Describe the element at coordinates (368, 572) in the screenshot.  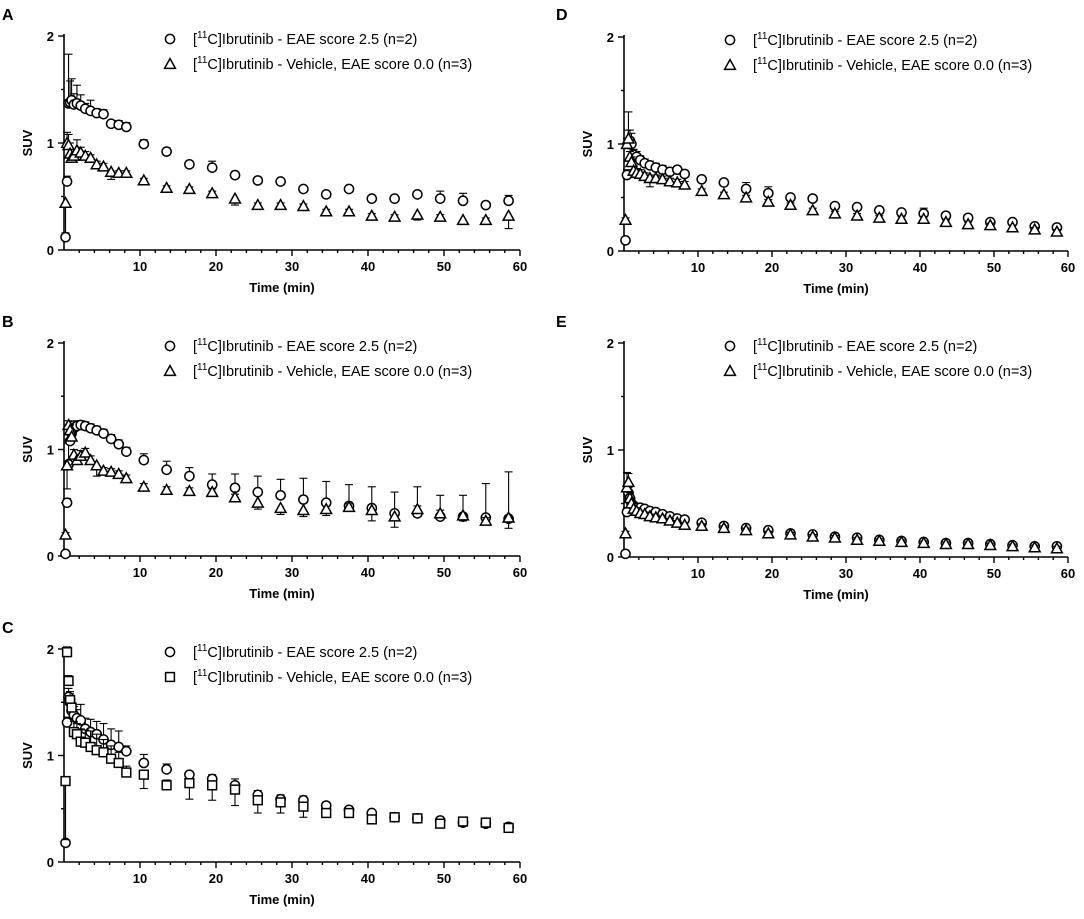
I see `x-tick-label: 40` at that location.